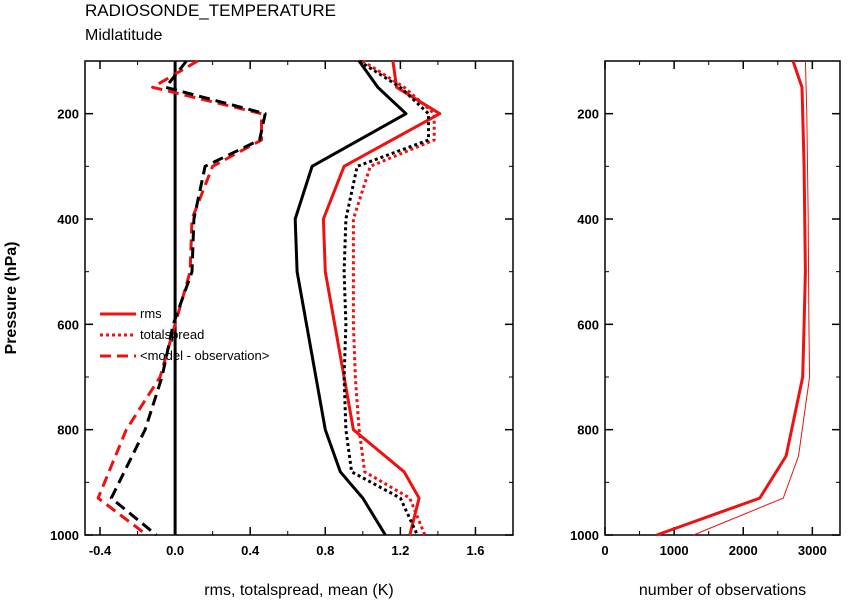  What do you see at coordinates (604, 550) in the screenshot?
I see `x-tick-label: 0` at bounding box center [604, 550].